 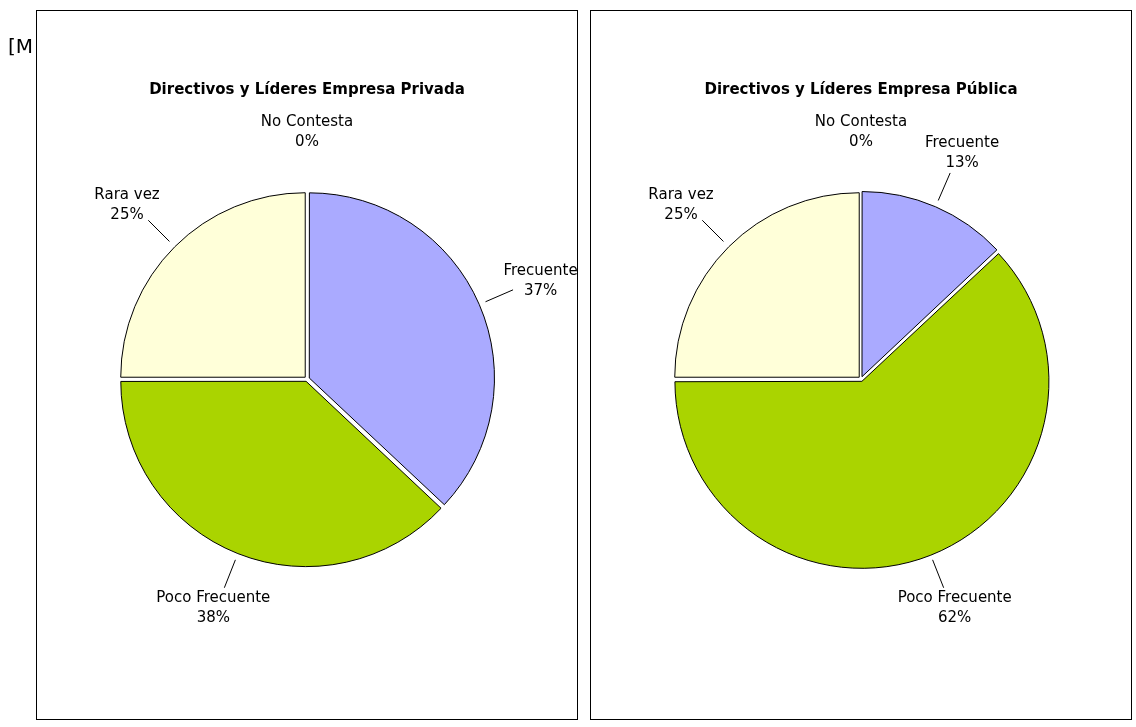 What do you see at coordinates (213, 617) in the screenshot?
I see `data-label: 38%` at bounding box center [213, 617].